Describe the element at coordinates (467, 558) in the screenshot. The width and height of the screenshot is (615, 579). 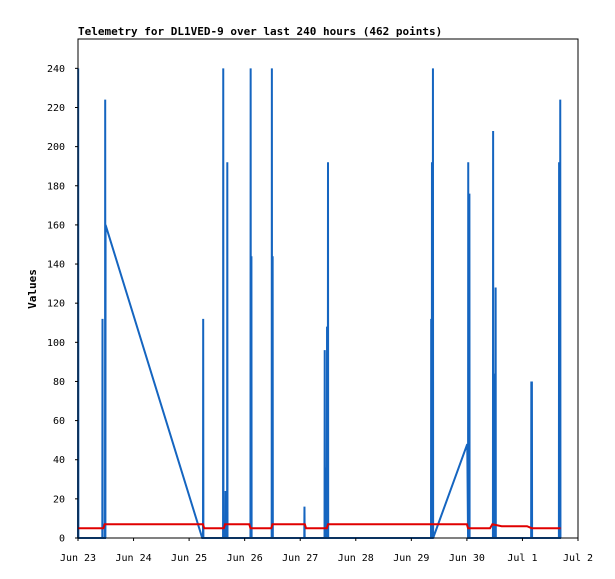
I see `x-tick-label: Jun 30` at that location.